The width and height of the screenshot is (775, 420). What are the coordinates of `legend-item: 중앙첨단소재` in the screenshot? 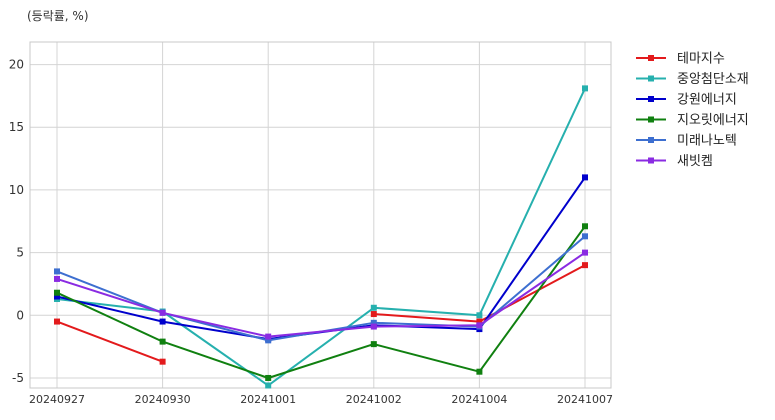 It's located at (692, 79).